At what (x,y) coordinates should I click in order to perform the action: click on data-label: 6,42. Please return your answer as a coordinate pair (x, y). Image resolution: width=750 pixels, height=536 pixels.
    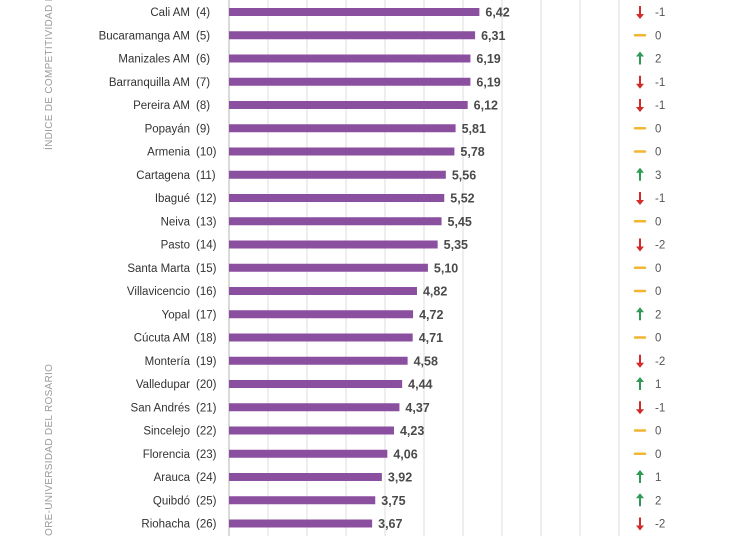
    Looking at the image, I should click on (497, 13).